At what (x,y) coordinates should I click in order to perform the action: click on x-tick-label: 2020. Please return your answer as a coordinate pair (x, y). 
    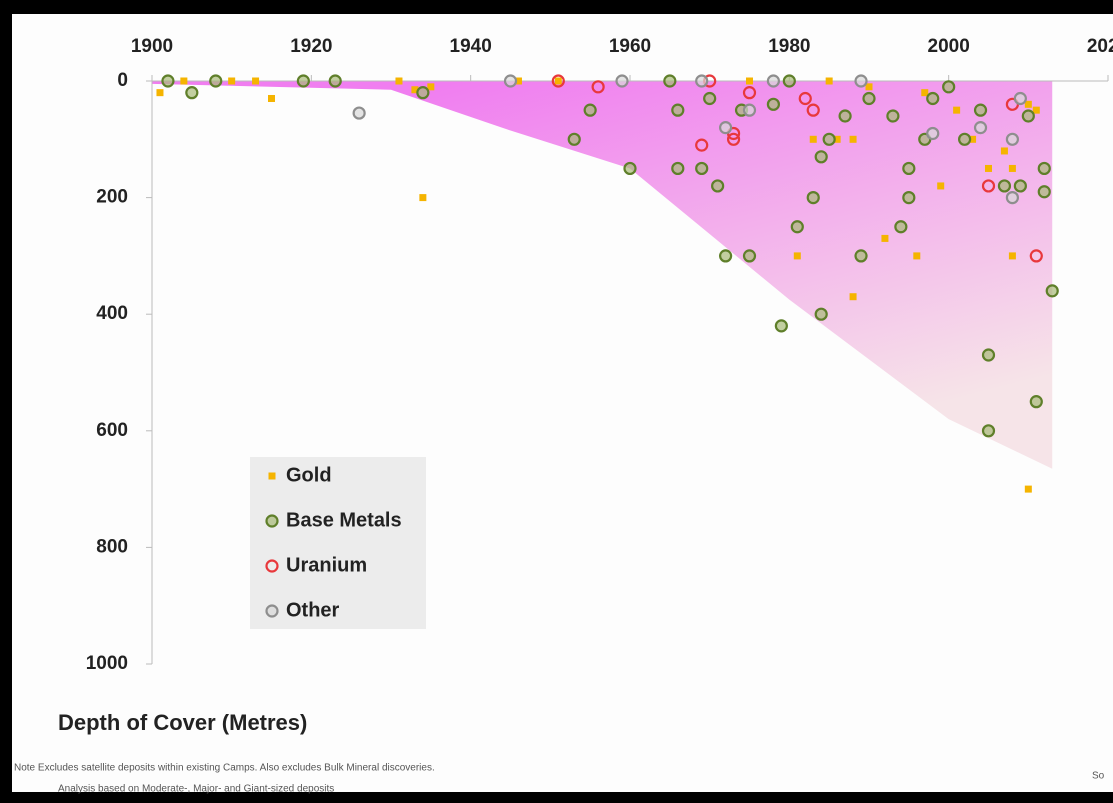
    Looking at the image, I should click on (1100, 46).